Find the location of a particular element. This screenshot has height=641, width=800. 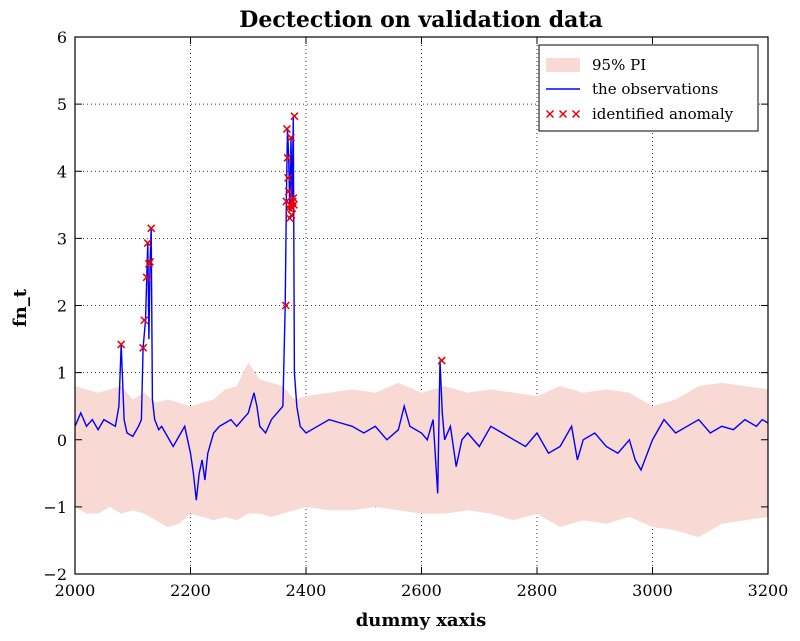

y-tick-label: 2 is located at coordinates (62, 306).